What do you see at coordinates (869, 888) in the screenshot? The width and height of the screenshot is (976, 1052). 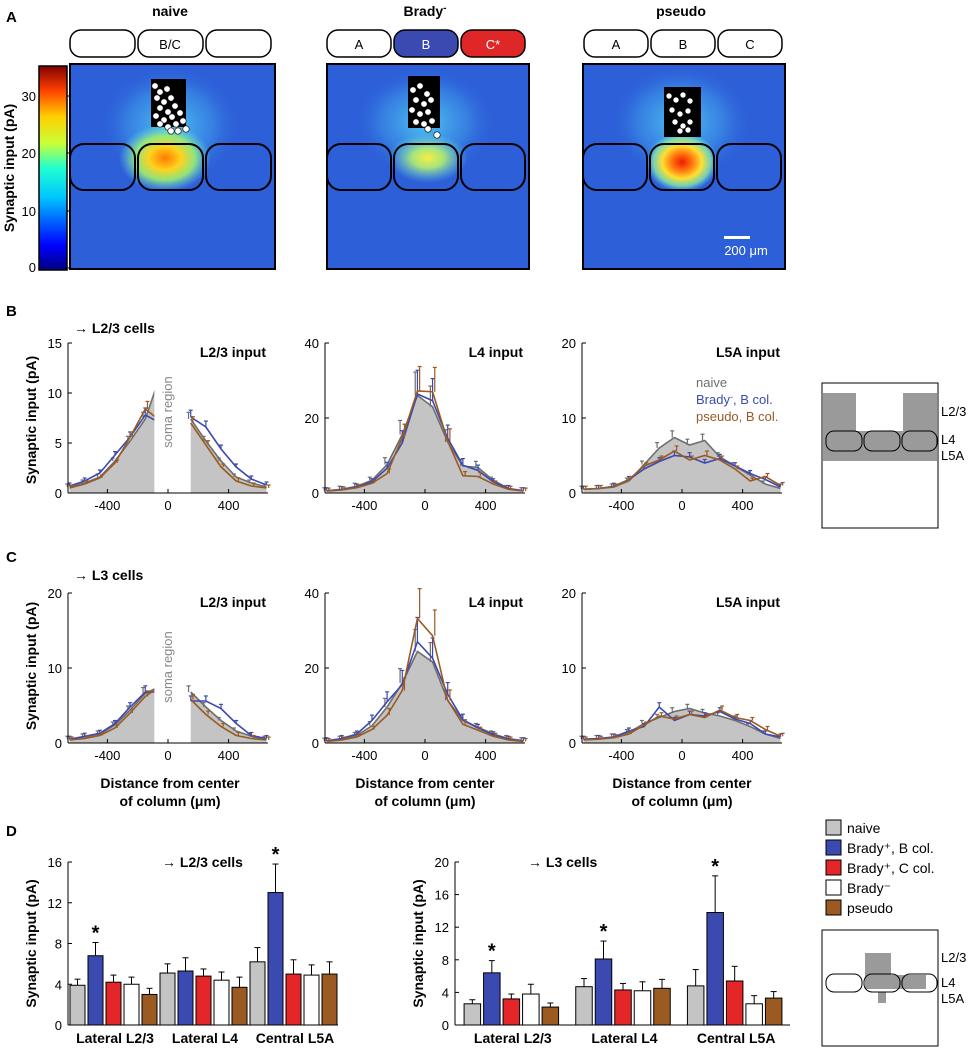 I see `legend-label: Brady⁻` at bounding box center [869, 888].